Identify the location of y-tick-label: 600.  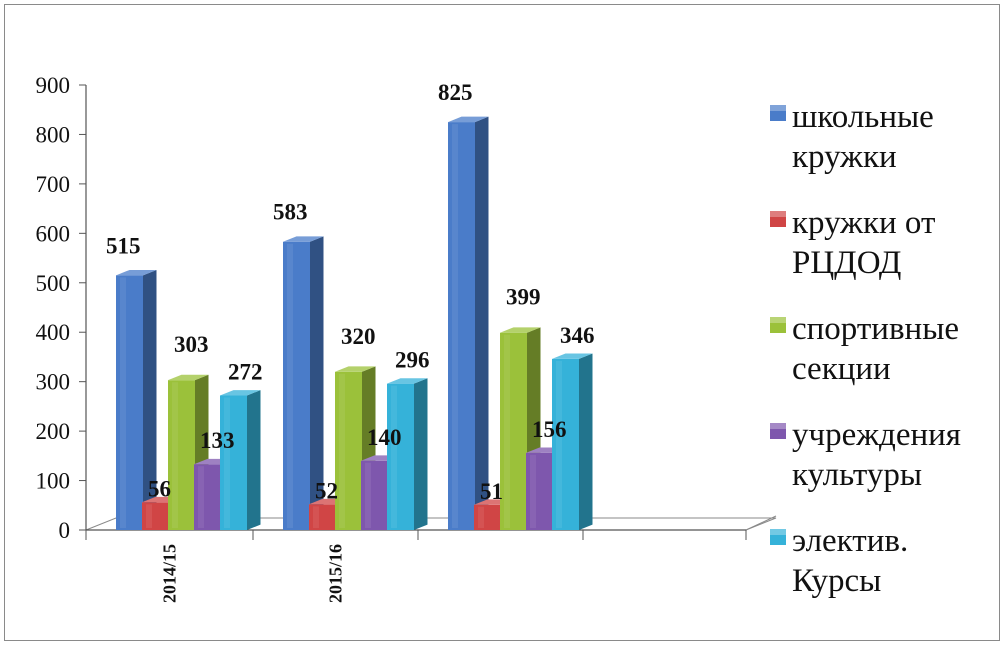
(53, 233).